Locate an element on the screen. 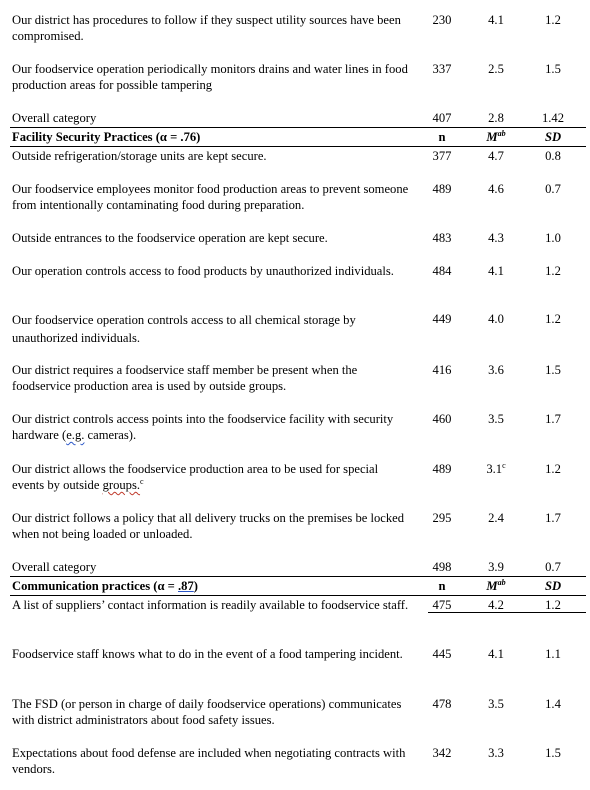  mean-value: 2.5 is located at coordinates (496, 69).